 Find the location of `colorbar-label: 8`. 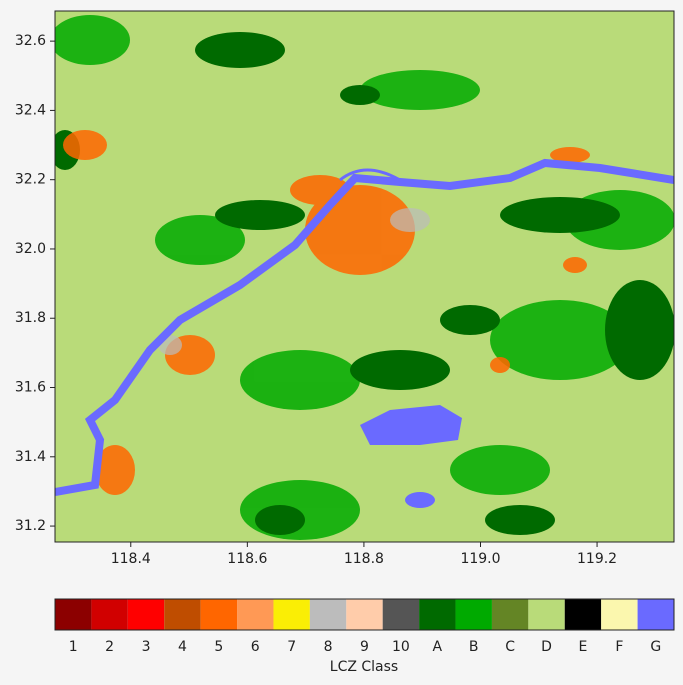

colorbar-label: 8 is located at coordinates (328, 647).